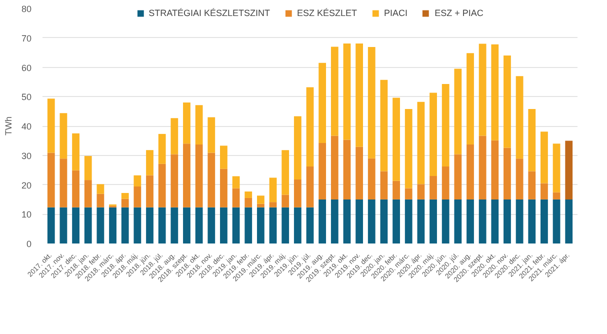 This screenshot has height=334, width=607. Describe the element at coordinates (459, 13) in the screenshot. I see `legend-label: ESZ + PIAC` at that location.